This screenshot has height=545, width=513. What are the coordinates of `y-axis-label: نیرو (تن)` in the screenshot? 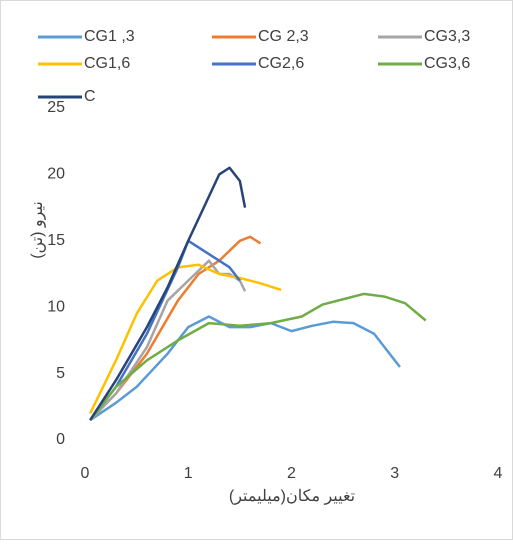 It's located at (37, 230).